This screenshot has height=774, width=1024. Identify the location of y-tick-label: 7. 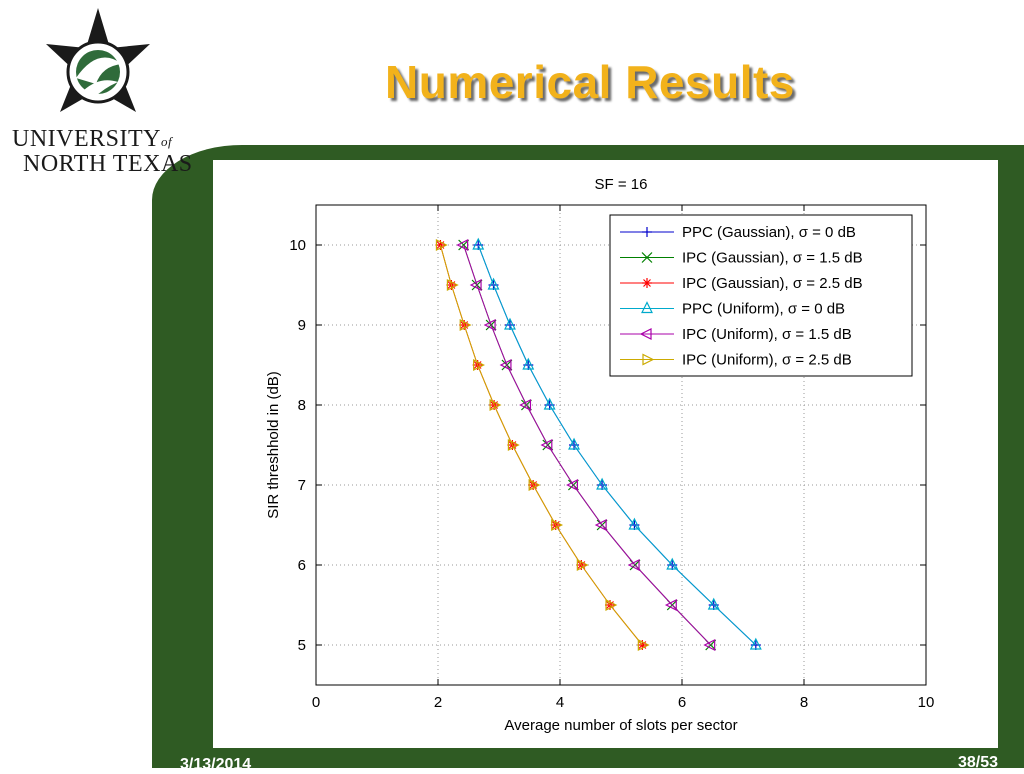
(302, 485).